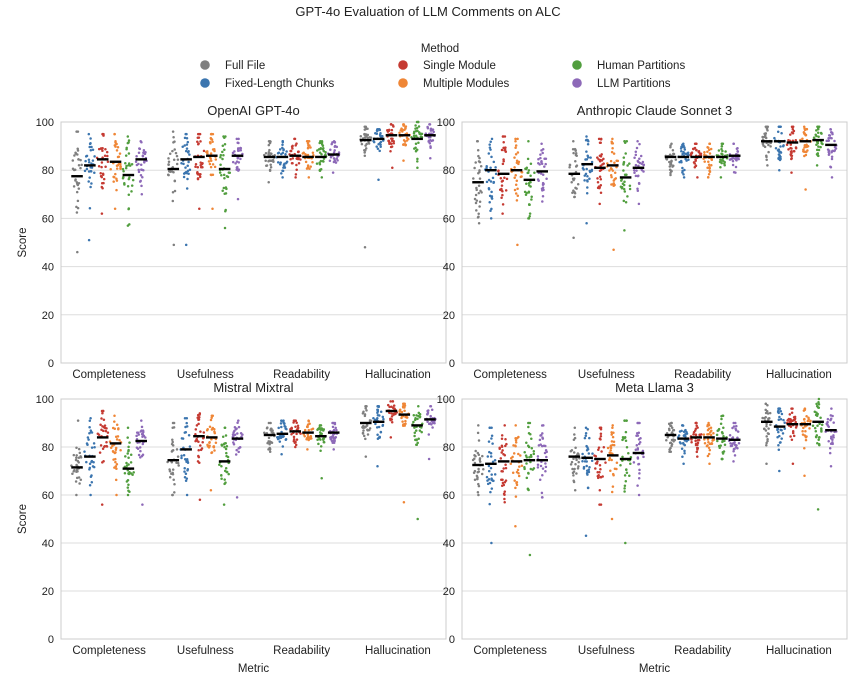  Describe the element at coordinates (398, 375) in the screenshot. I see `x-tick-label: Hallucination` at that location.